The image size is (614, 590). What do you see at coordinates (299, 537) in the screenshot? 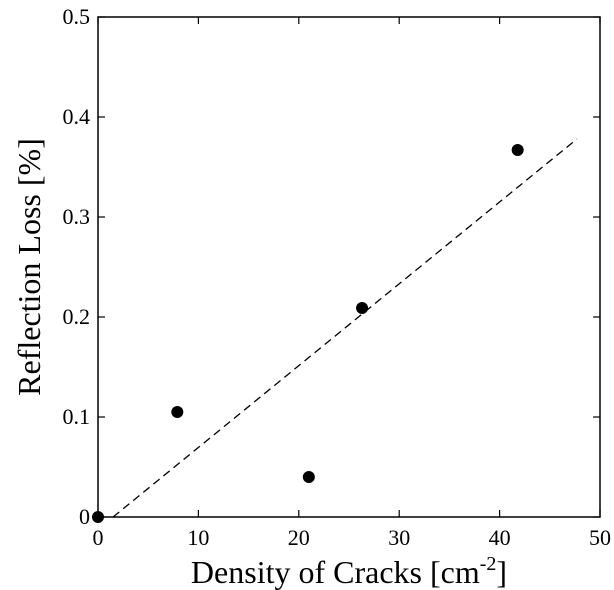
I see `x-tick-label: 20` at bounding box center [299, 537].